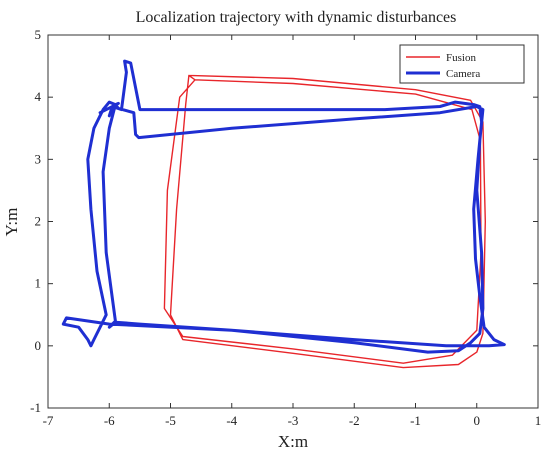 The image size is (550, 462). I want to click on x-tick-label: -4, so click(231, 420).